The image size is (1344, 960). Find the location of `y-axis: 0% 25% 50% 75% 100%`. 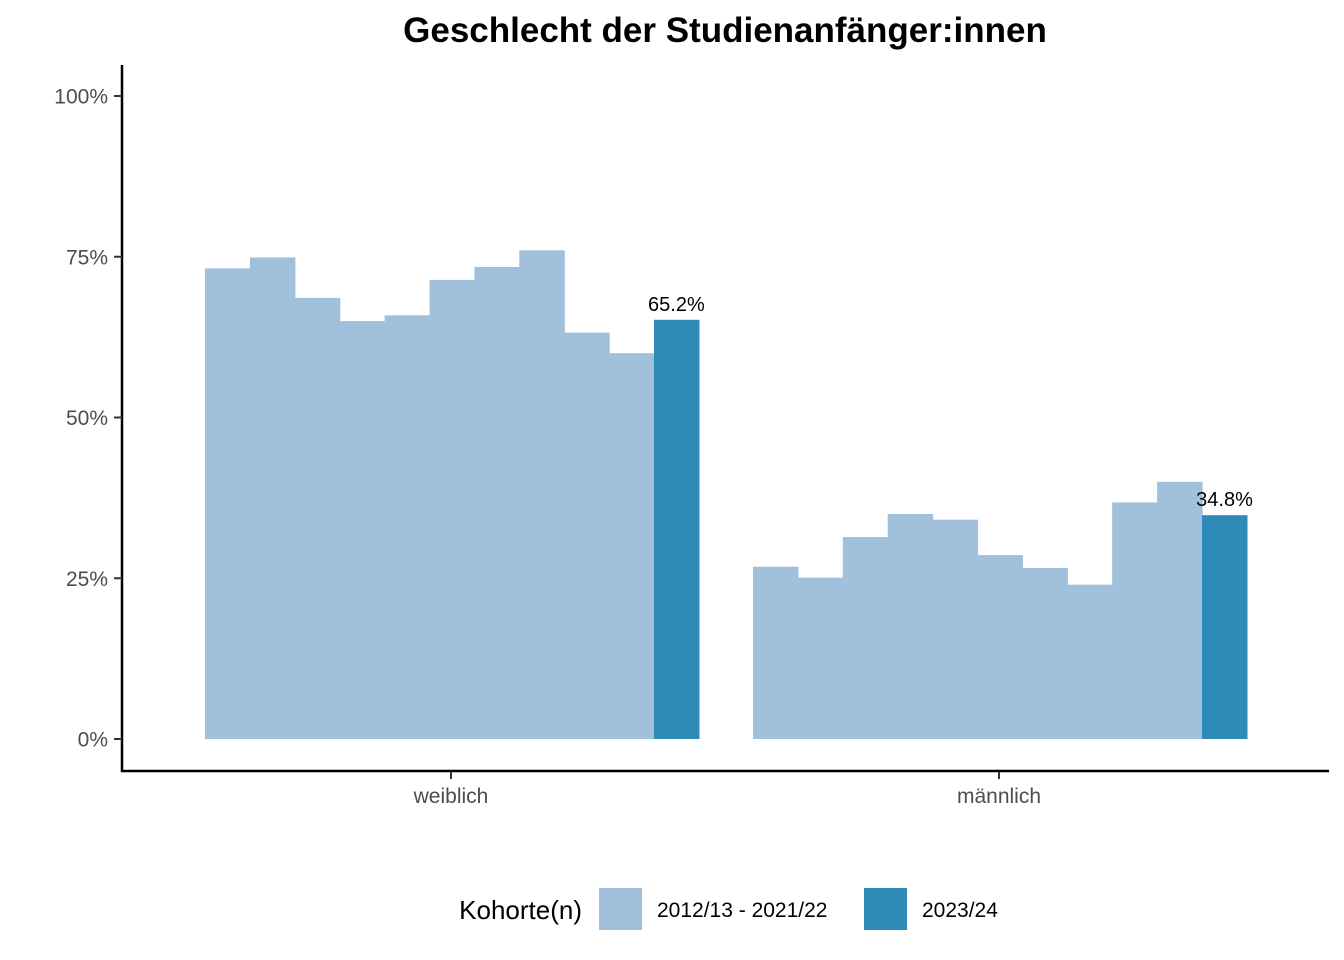

y-axis: 0% 25% 50% 75% 100% is located at coordinates (88, 419).